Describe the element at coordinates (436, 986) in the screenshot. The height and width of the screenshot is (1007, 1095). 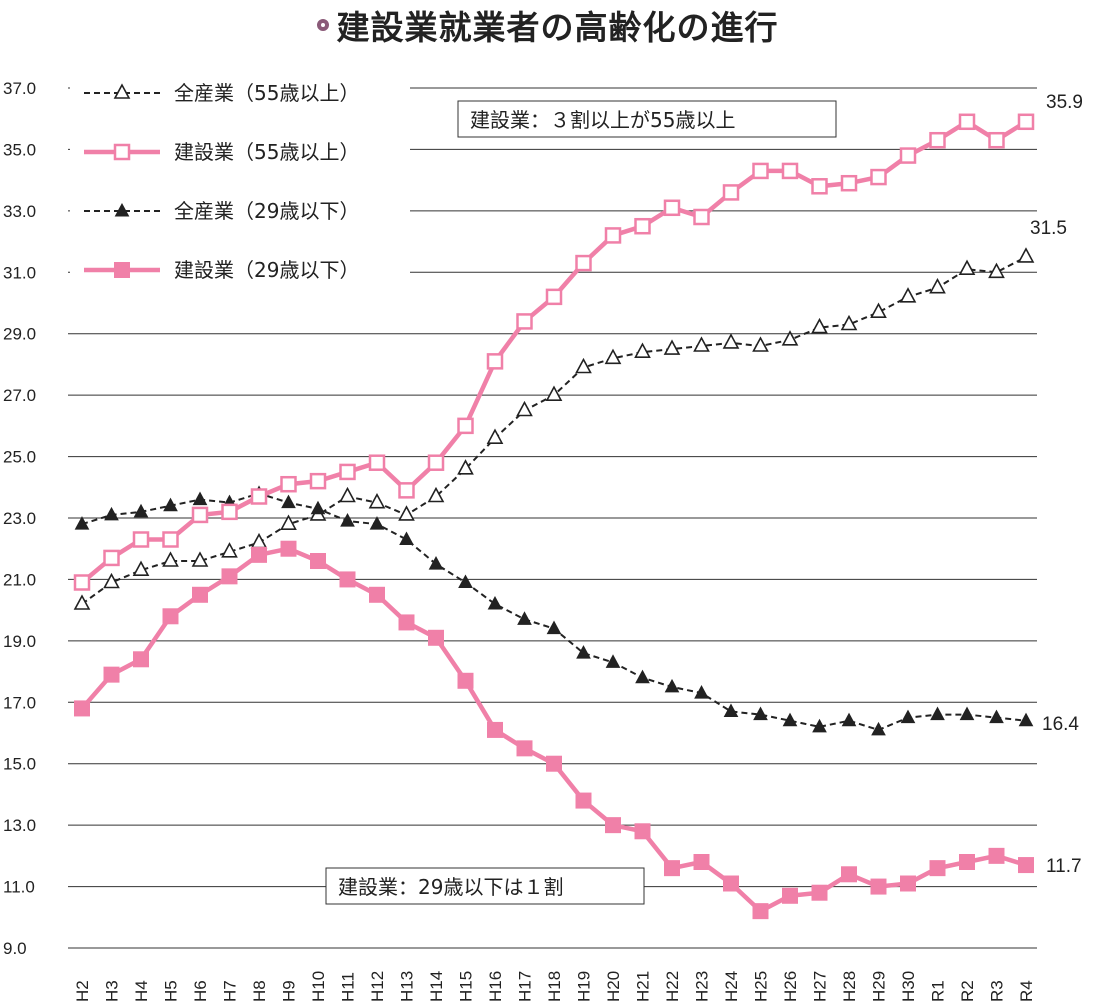
I see `x-tick-label: H14` at that location.